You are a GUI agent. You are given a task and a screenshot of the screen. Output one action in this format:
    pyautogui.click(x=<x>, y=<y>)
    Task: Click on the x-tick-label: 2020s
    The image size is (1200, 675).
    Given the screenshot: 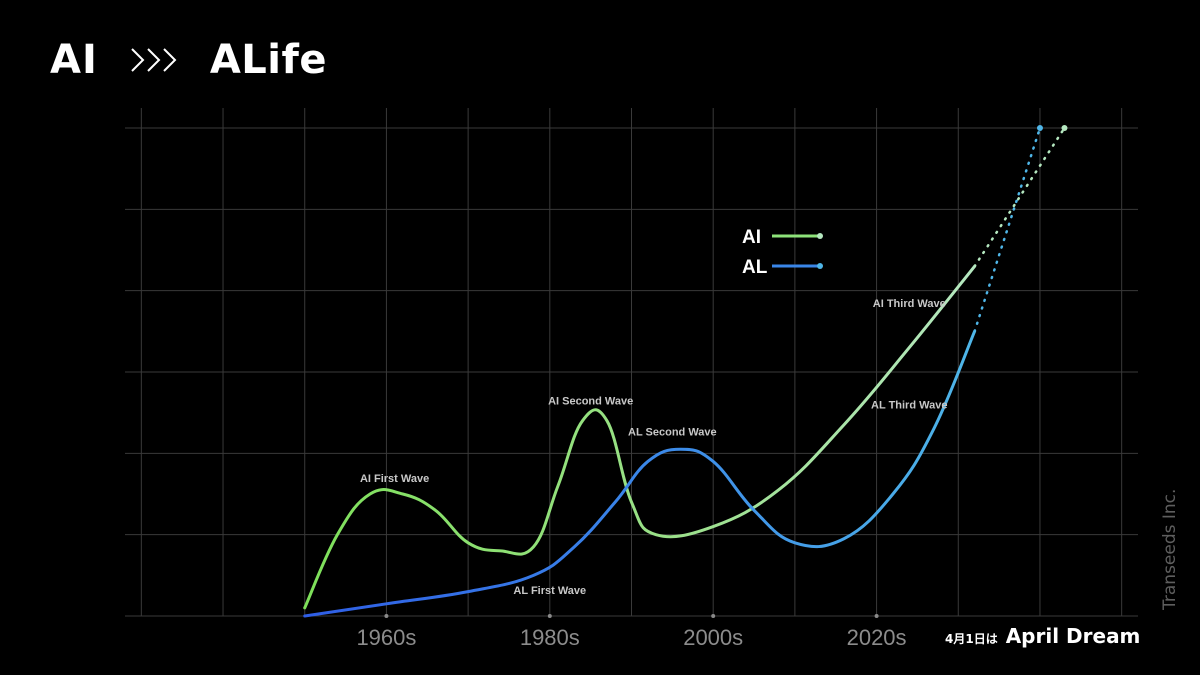 What is the action you would take?
    pyautogui.click(x=877, y=637)
    